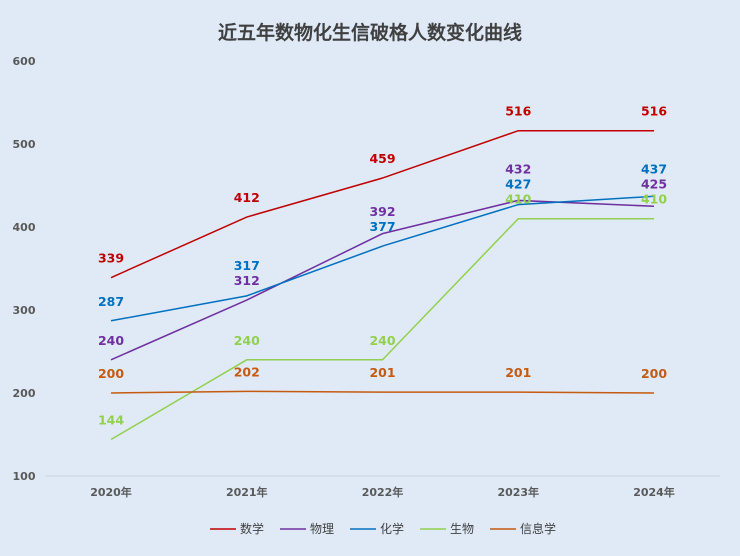  What do you see at coordinates (247, 197) in the screenshot?
I see `data-label: 412` at bounding box center [247, 197].